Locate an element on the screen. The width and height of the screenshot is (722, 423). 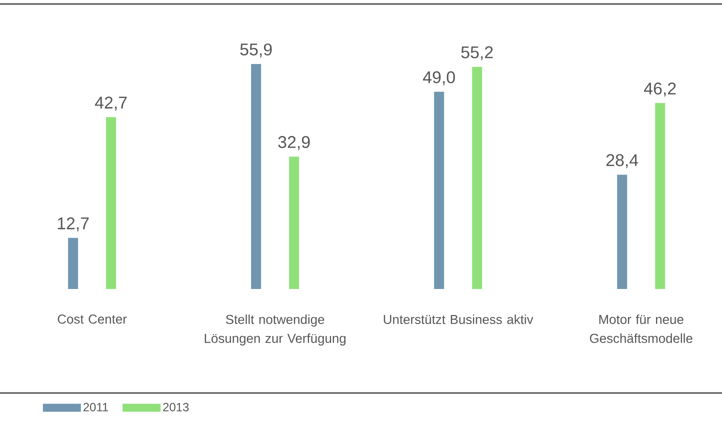
data-label: 55,2 is located at coordinates (477, 53).